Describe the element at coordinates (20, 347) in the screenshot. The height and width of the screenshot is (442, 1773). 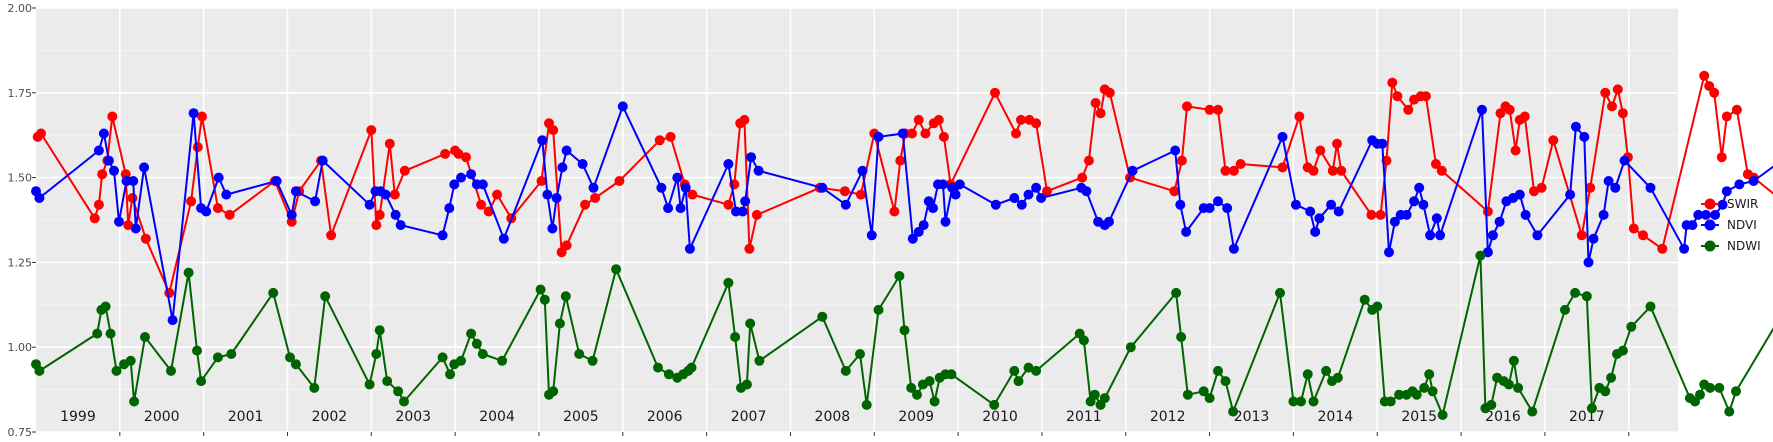
I see `y-tick-label: 1.00` at that location.